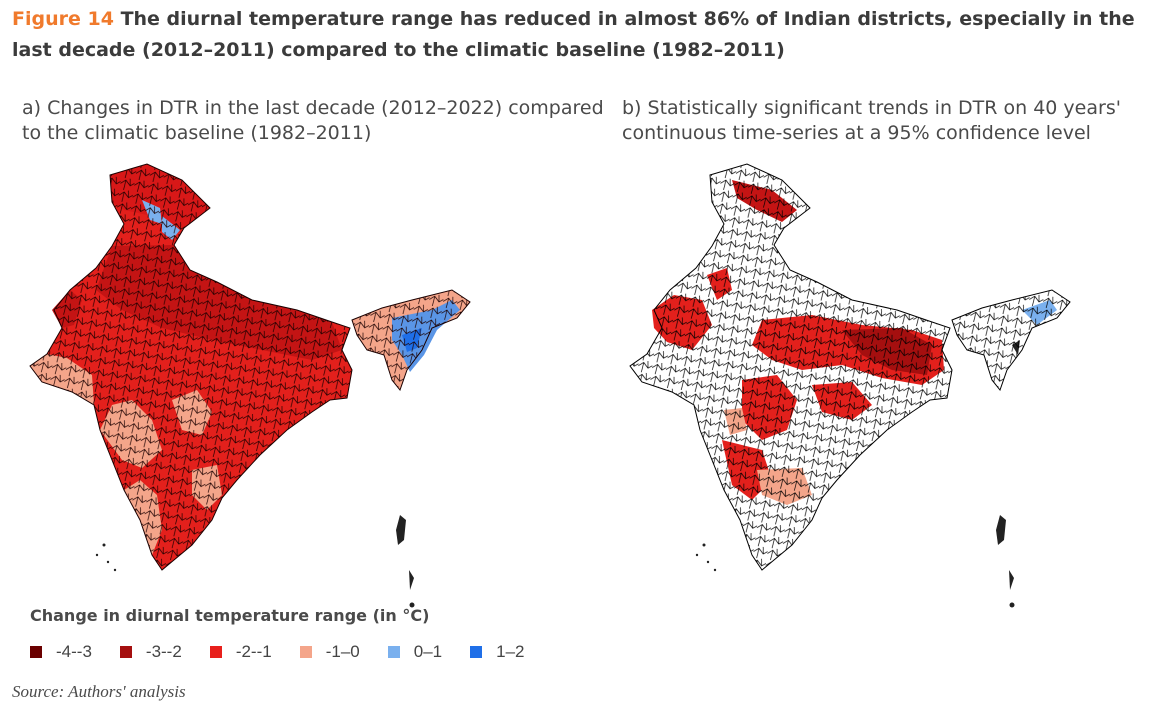 Image resolution: width=1155 pixels, height=707 pixels. What do you see at coordinates (342, 651) in the screenshot?
I see `legend-label: -1–0` at bounding box center [342, 651].